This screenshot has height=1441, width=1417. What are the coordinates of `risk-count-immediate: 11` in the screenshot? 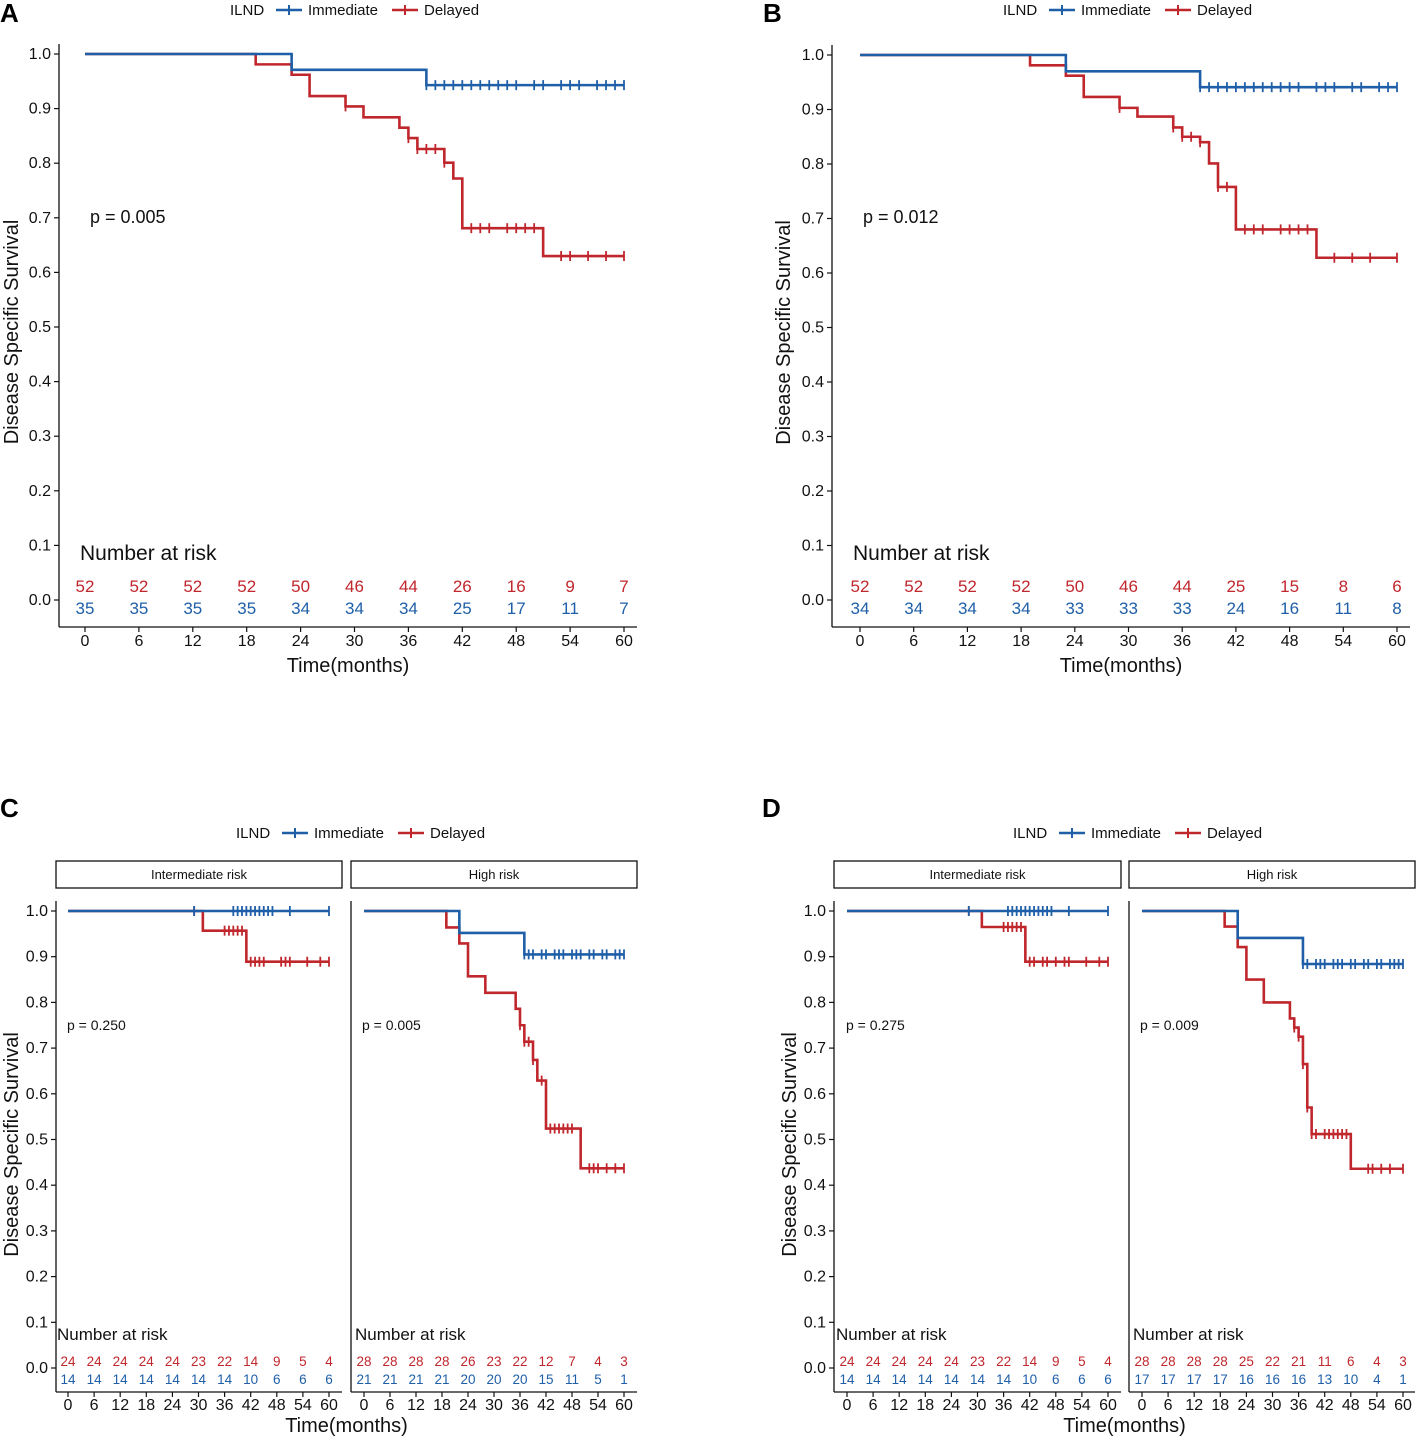 It's located at (570, 608).